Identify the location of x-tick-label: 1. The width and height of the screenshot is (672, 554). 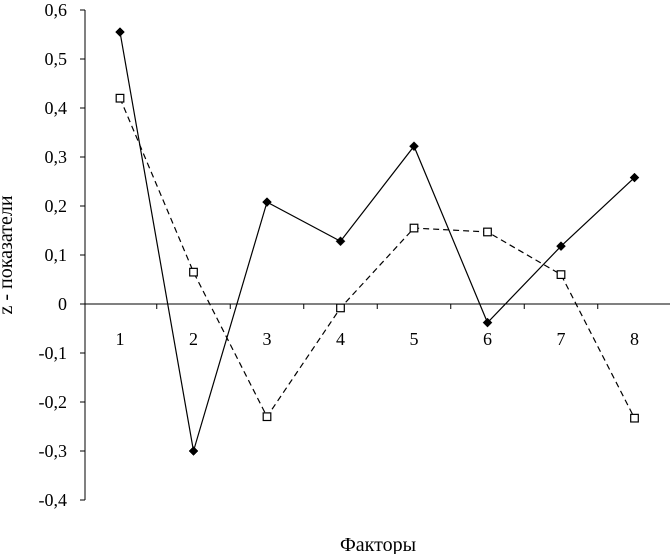
(120, 339).